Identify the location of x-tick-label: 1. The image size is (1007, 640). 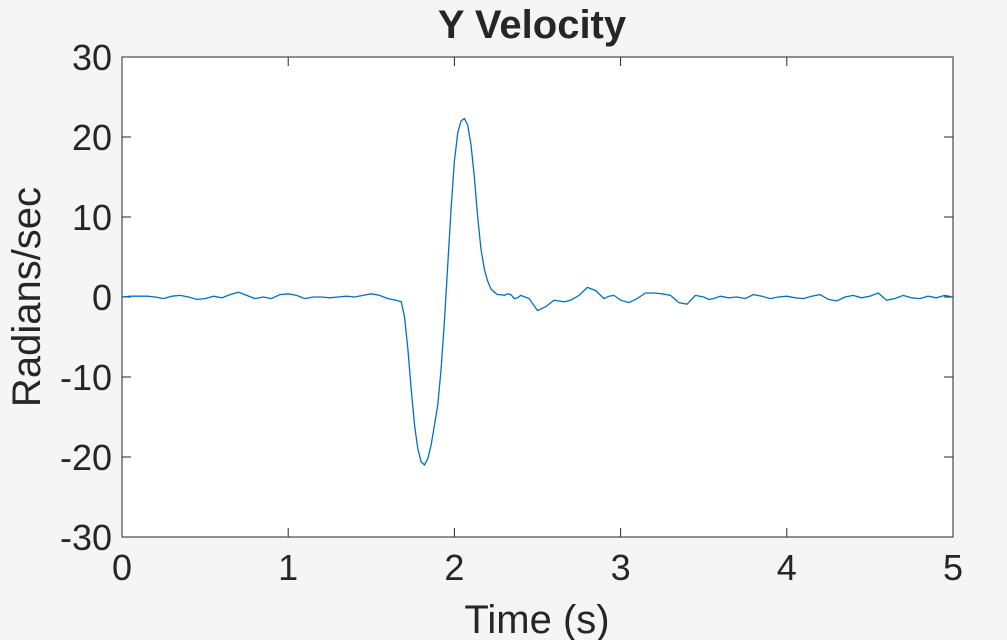
(288, 567).